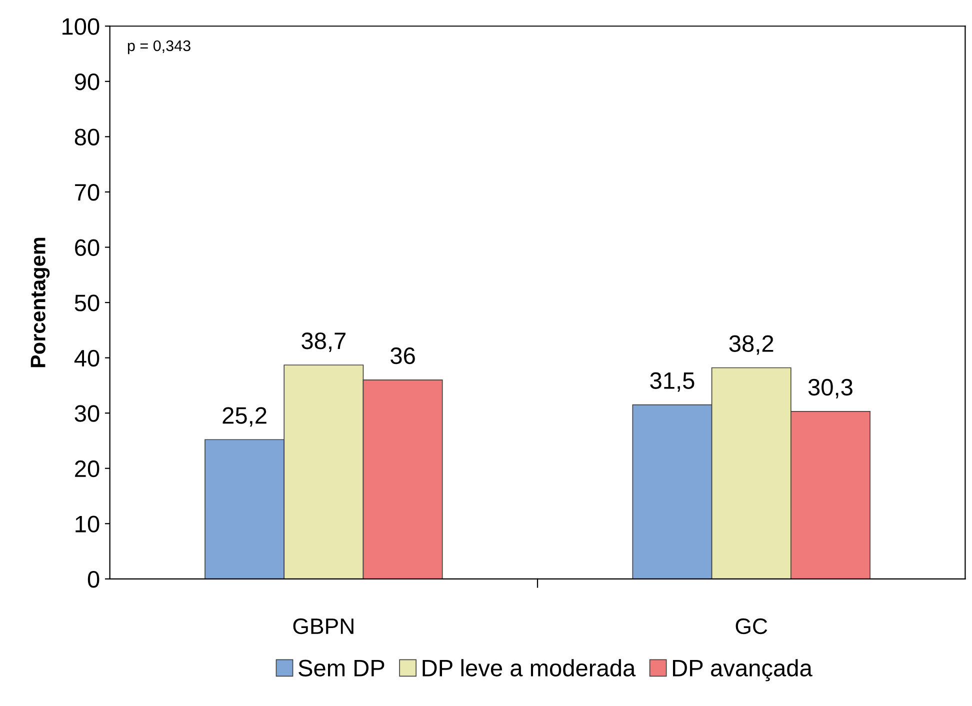 This screenshot has width=972, height=706. Describe the element at coordinates (87, 81) in the screenshot. I see `y-tick-label: 90` at that location.